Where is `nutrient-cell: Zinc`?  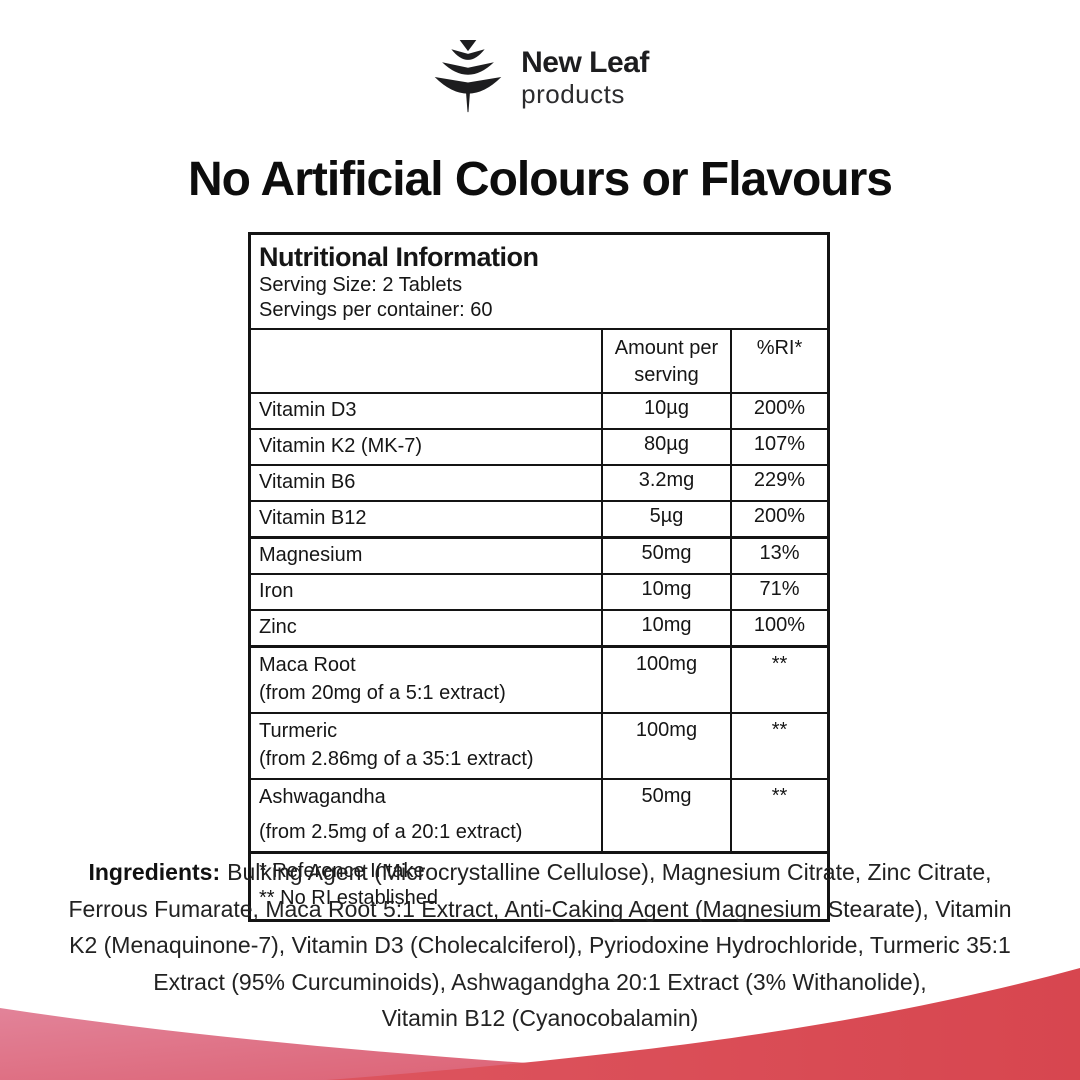
nutrient-cell: Zinc is located at coordinates (427, 628).